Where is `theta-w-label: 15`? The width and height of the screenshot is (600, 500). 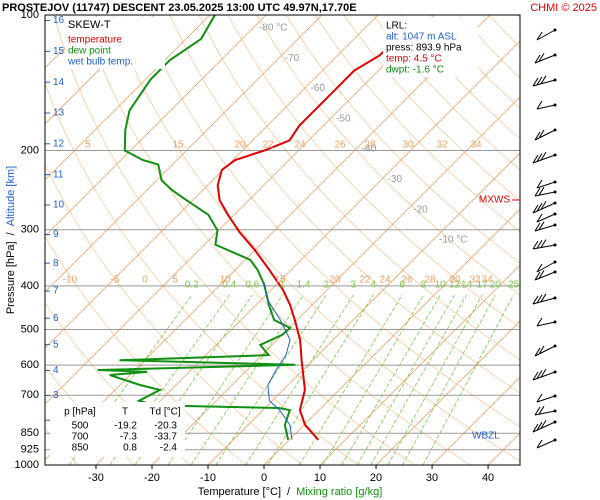
theta-w-label: 15 is located at coordinates (178, 145).